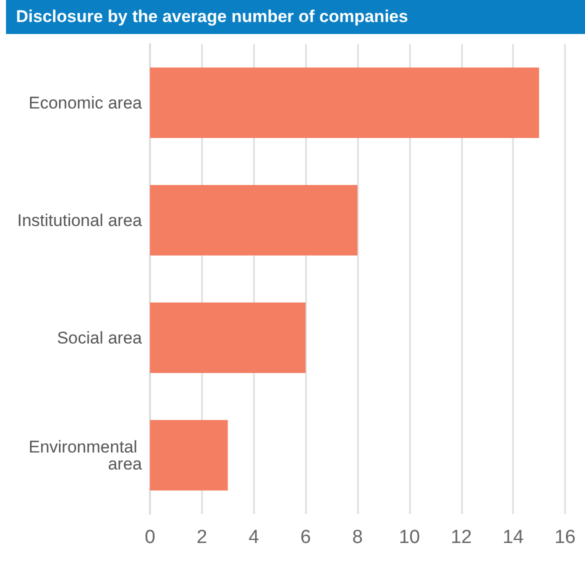 The width and height of the screenshot is (585, 566). Describe the element at coordinates (202, 537) in the screenshot. I see `x-tick-label: 2` at that location.